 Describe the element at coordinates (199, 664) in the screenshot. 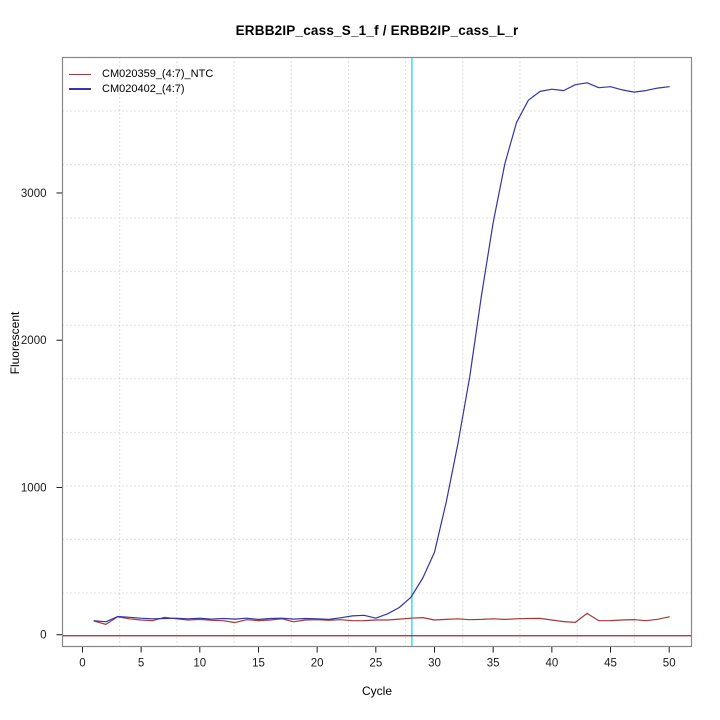

I see `x-tick-label: 10` at that location.